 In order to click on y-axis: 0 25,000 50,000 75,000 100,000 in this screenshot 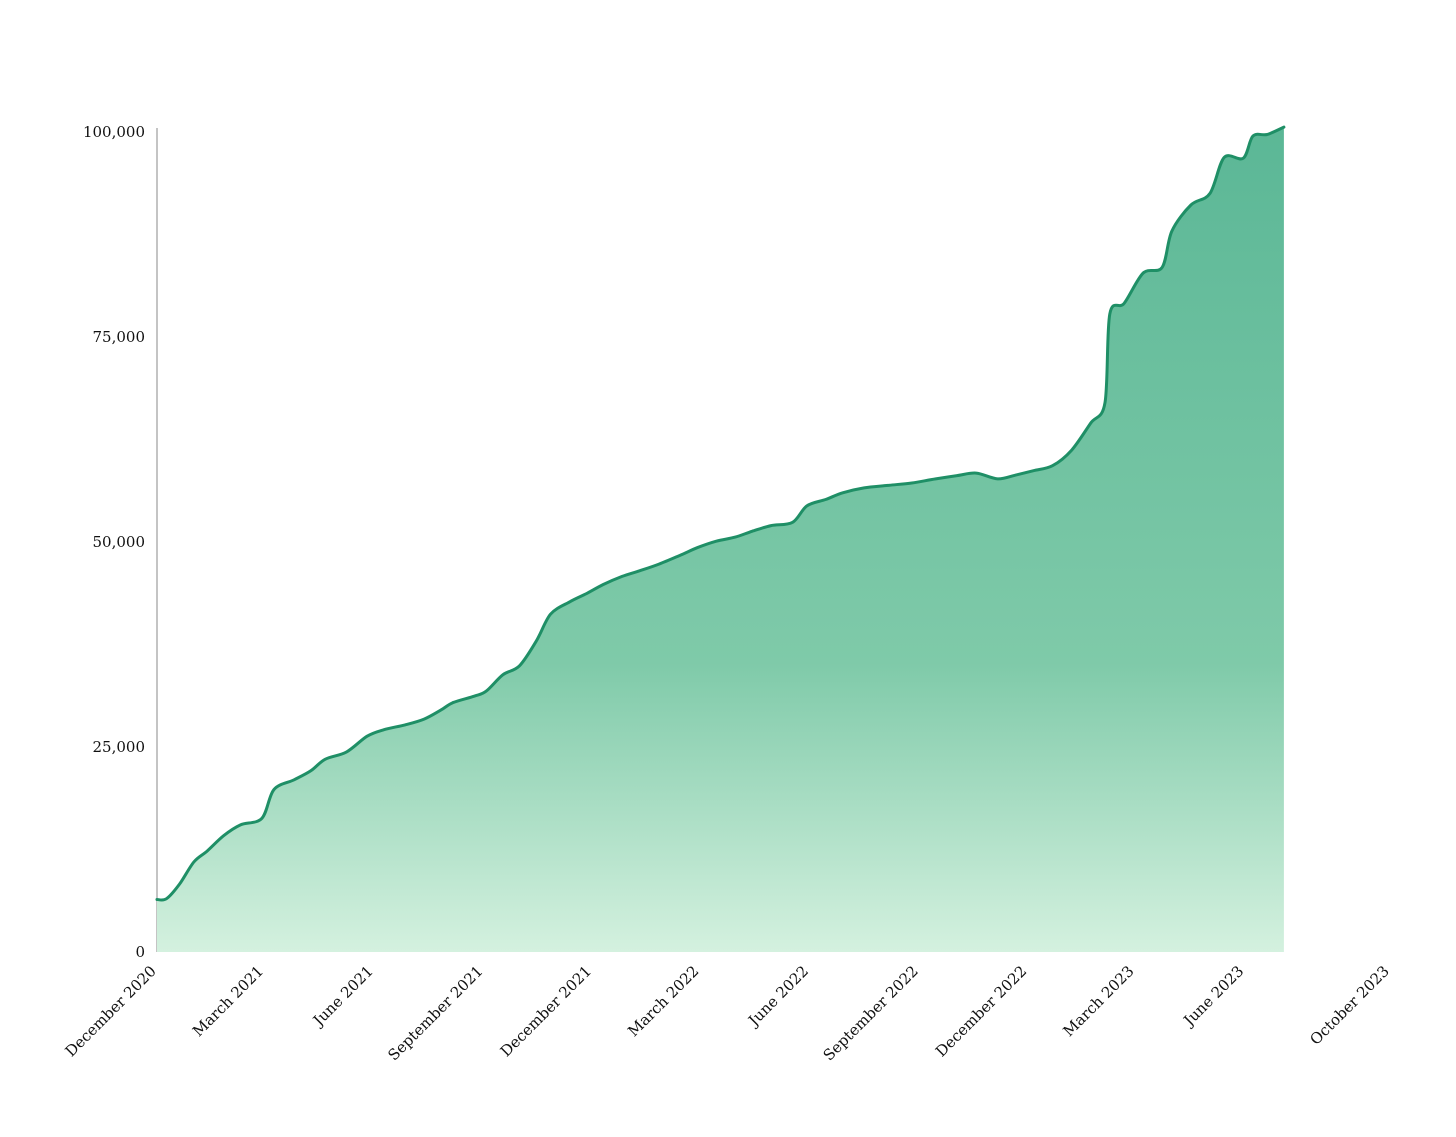, I will do `click(120, 542)`.